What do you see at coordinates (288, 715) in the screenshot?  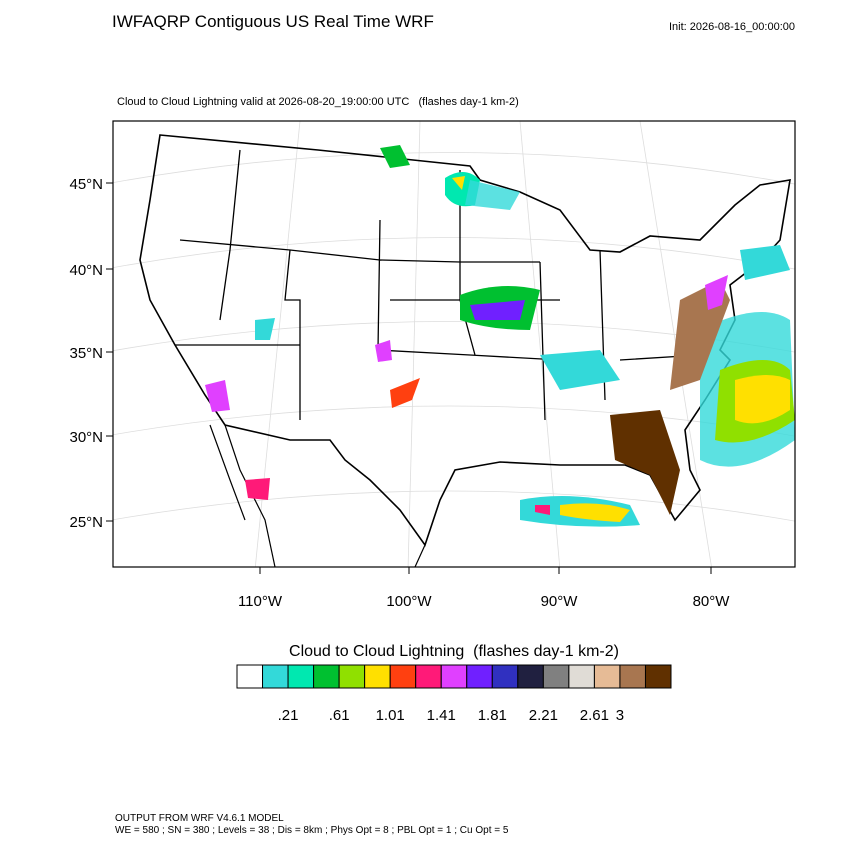 I see `colorbar-label: .21` at bounding box center [288, 715].